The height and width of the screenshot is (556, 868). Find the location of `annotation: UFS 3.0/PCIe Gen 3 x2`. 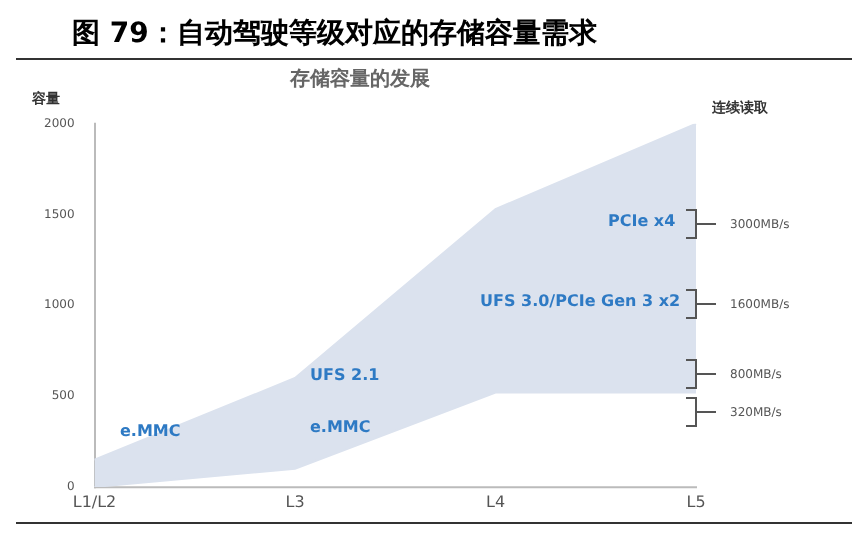

annotation: UFS 3.0/PCIe Gen 3 x2 is located at coordinates (580, 302).